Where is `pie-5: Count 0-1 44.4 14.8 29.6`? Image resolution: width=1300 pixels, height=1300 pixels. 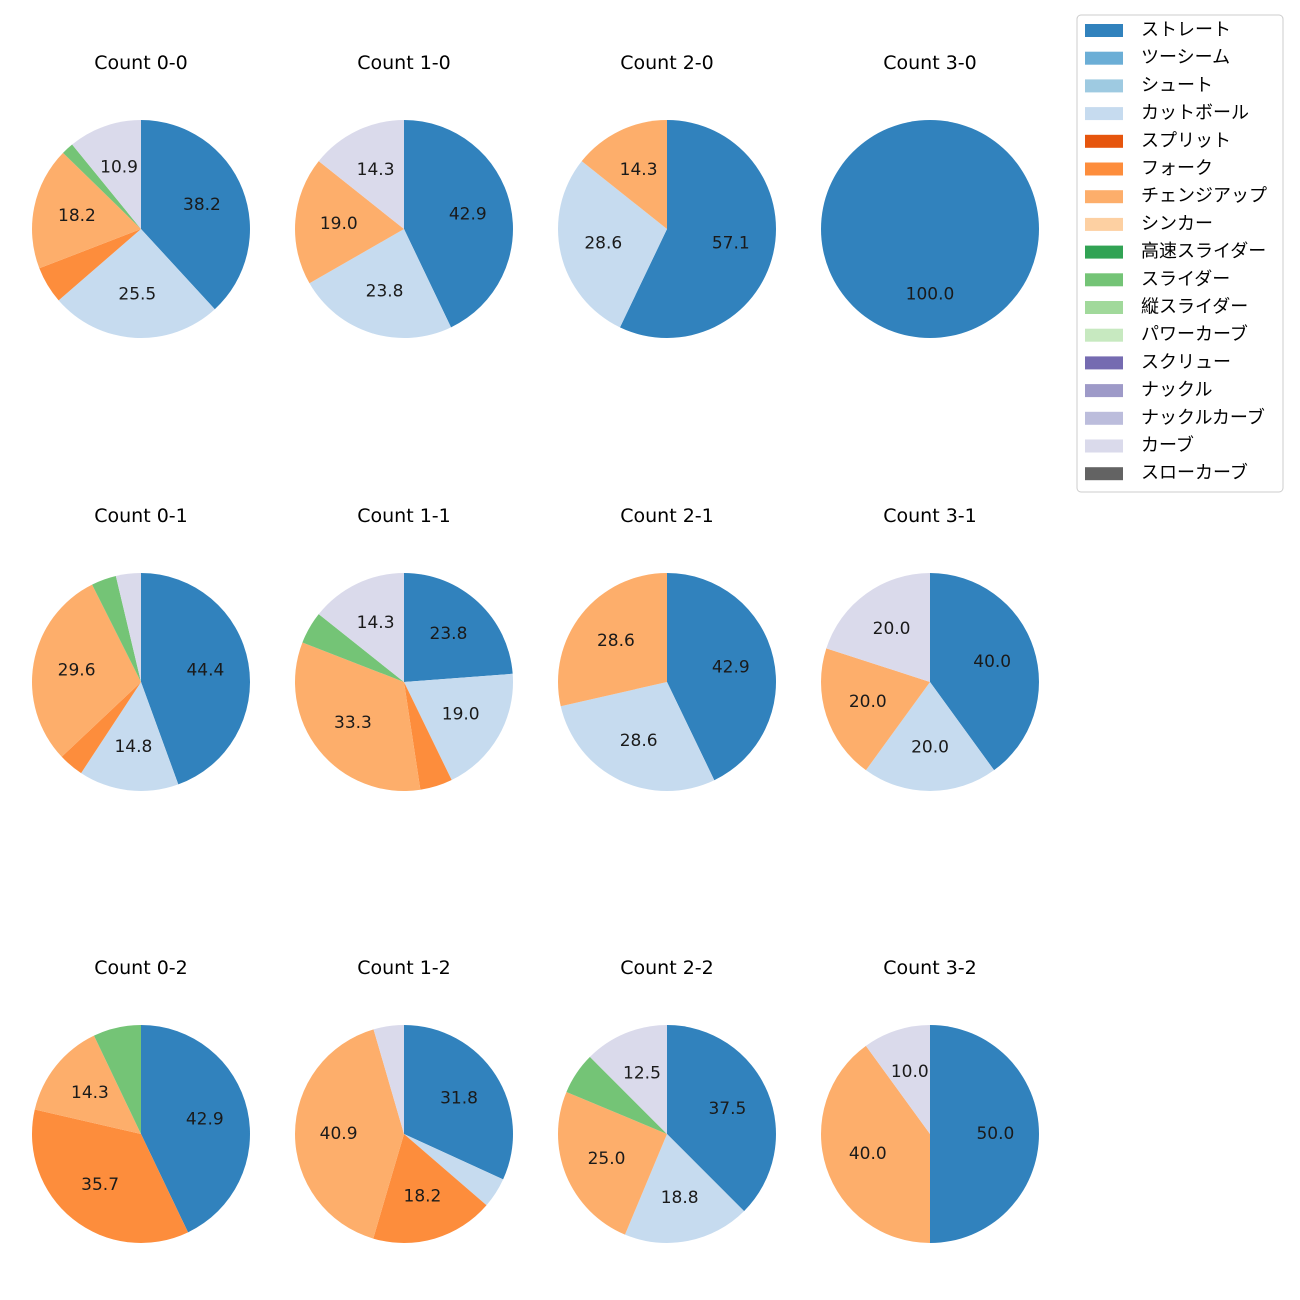 pie-5: Count 0-1 44.4 14.8 29.6 is located at coordinates (141, 648).